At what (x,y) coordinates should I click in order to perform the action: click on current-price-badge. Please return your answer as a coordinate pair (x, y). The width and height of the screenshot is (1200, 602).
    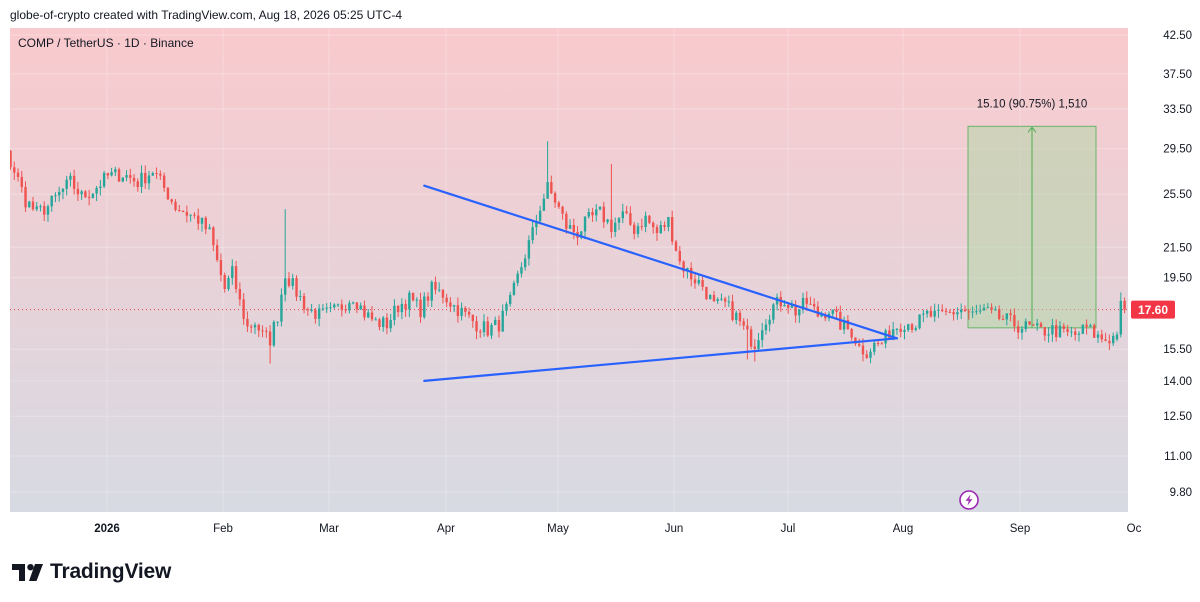
    Looking at the image, I should click on (1153, 309).